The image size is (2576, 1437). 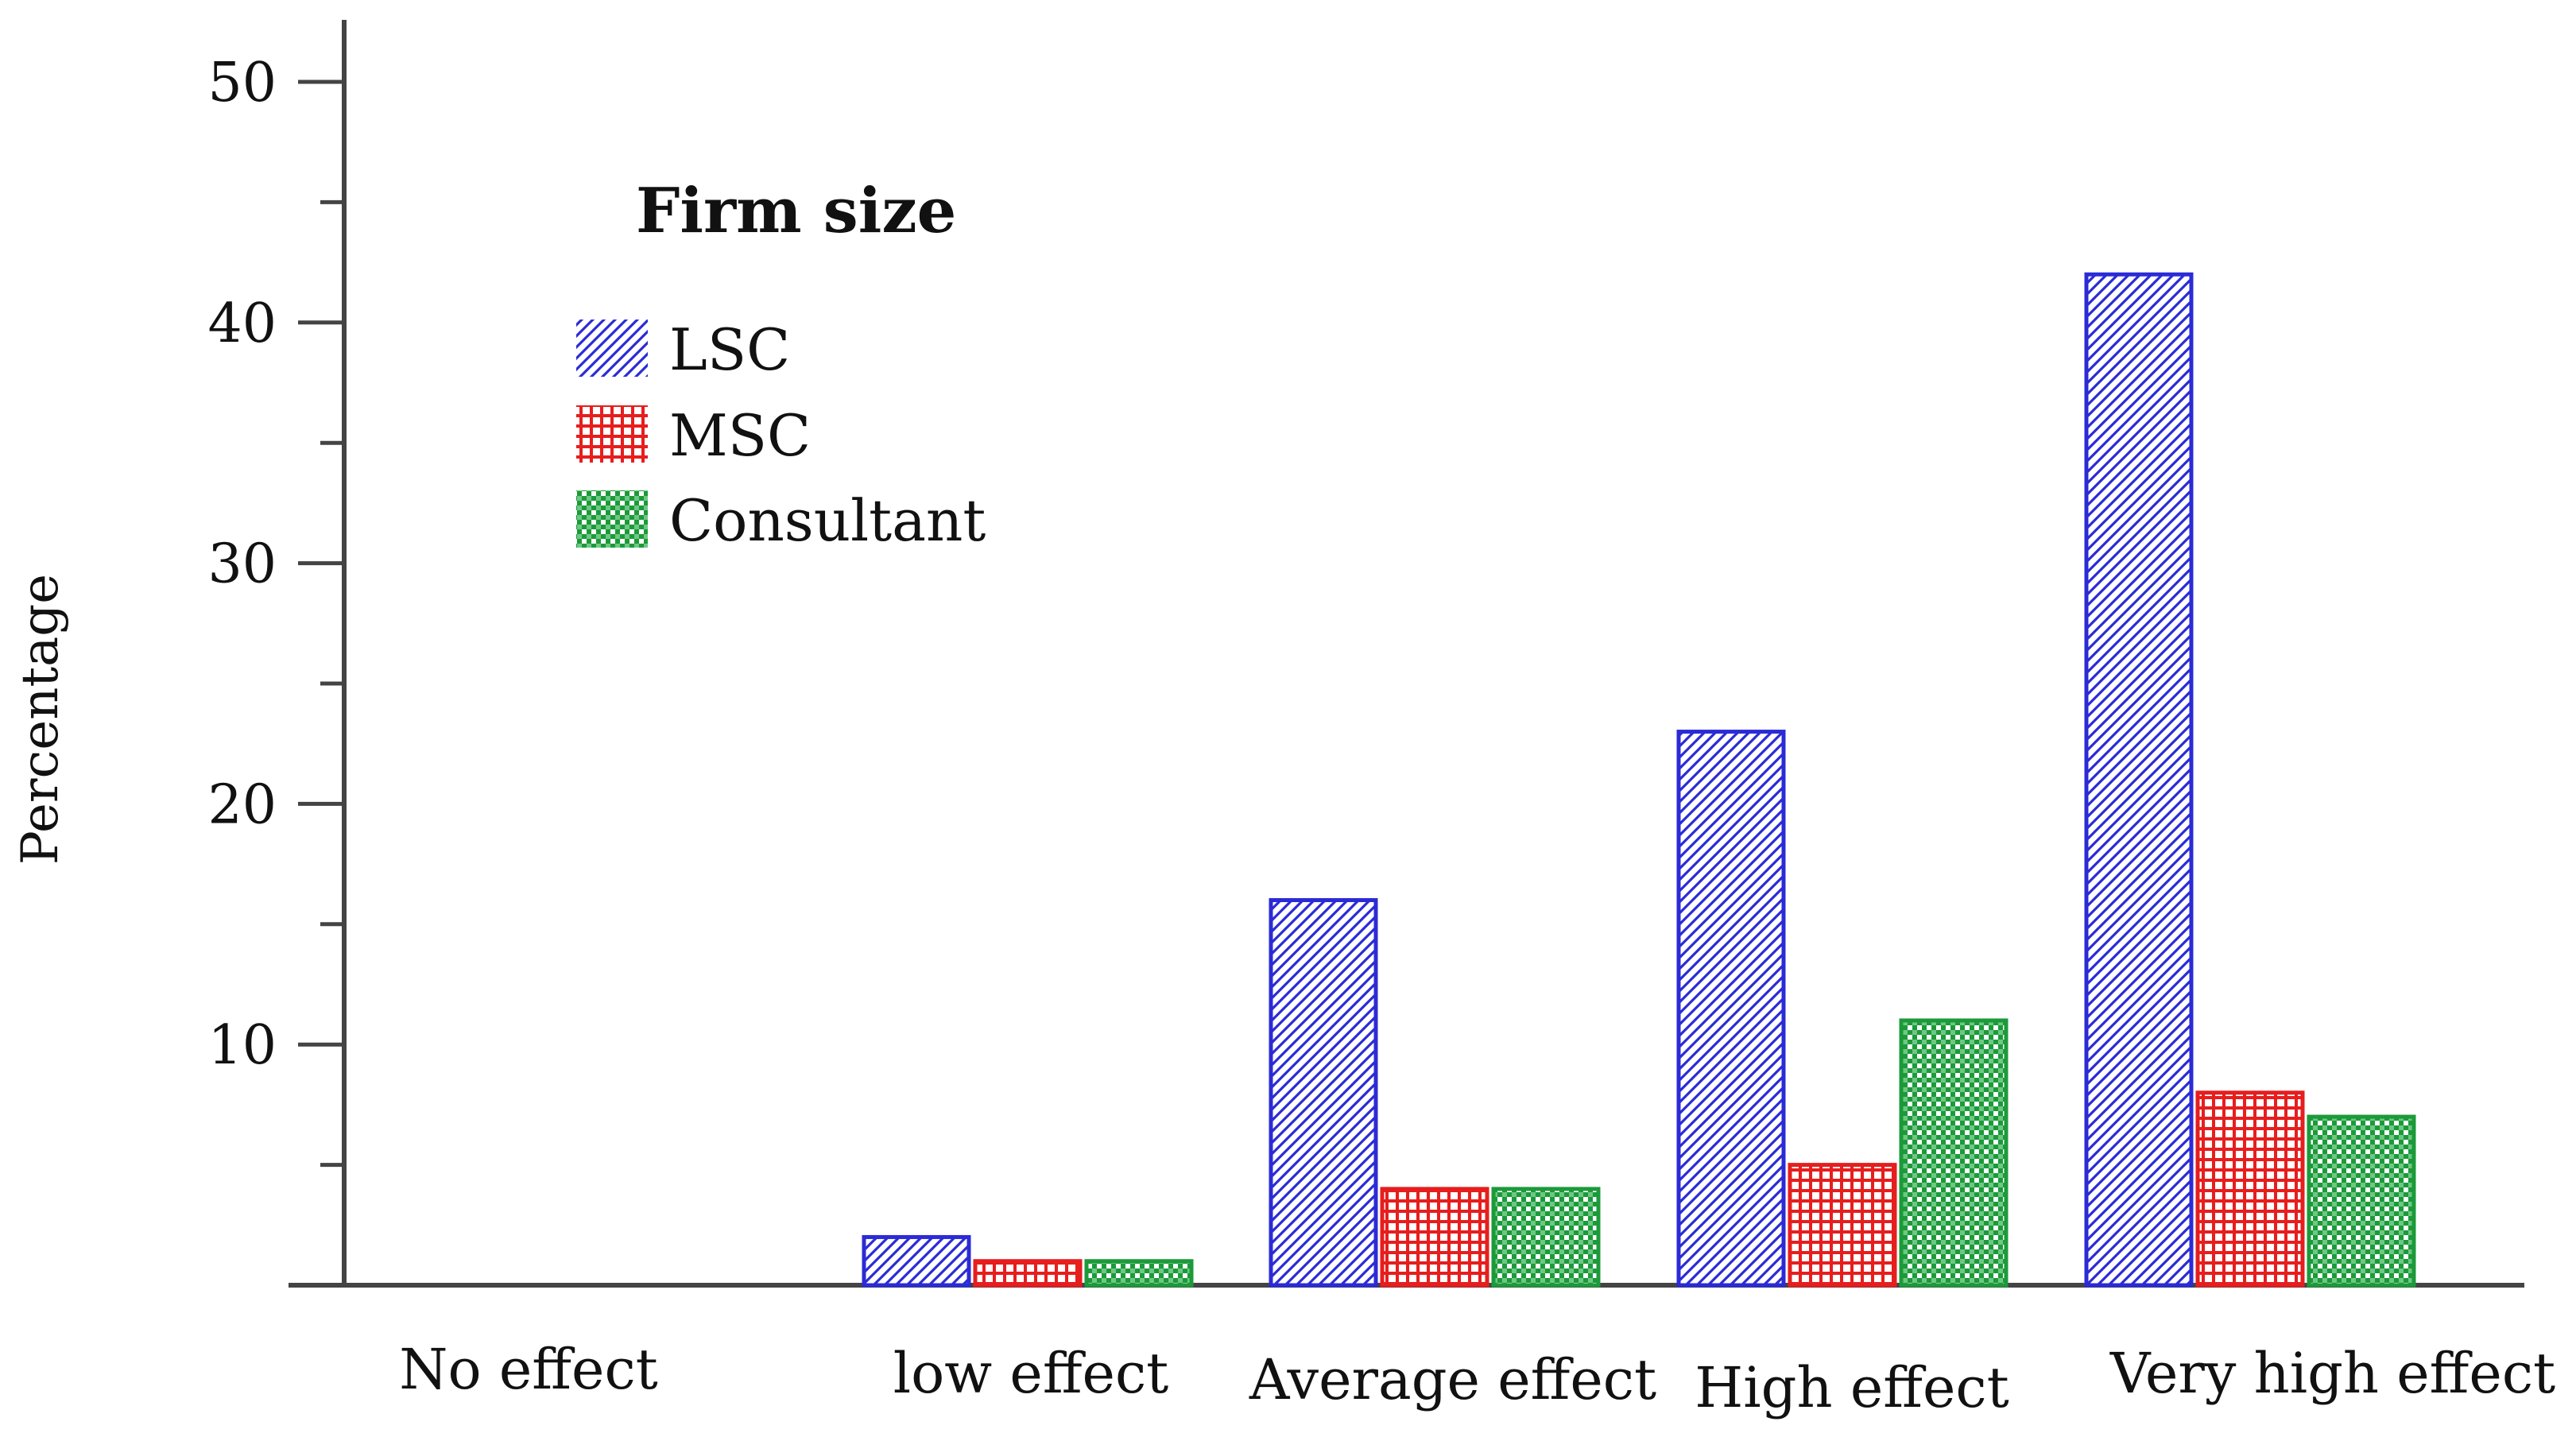 I want to click on y-tick-label: 40, so click(x=242, y=323).